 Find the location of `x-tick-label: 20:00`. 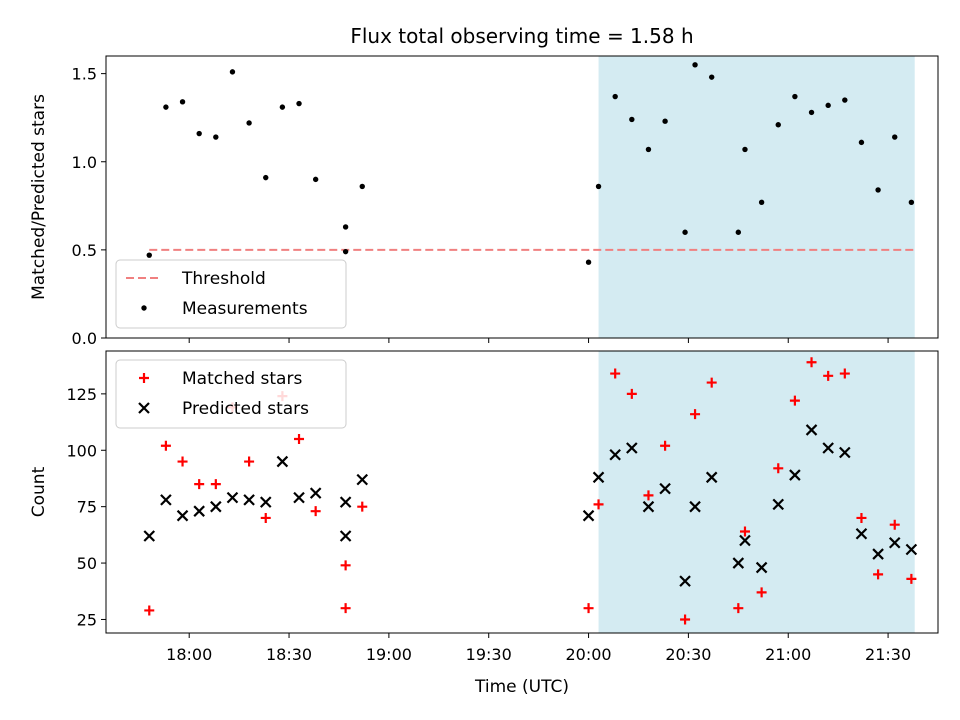

x-tick-label: 20:00 is located at coordinates (589, 654).